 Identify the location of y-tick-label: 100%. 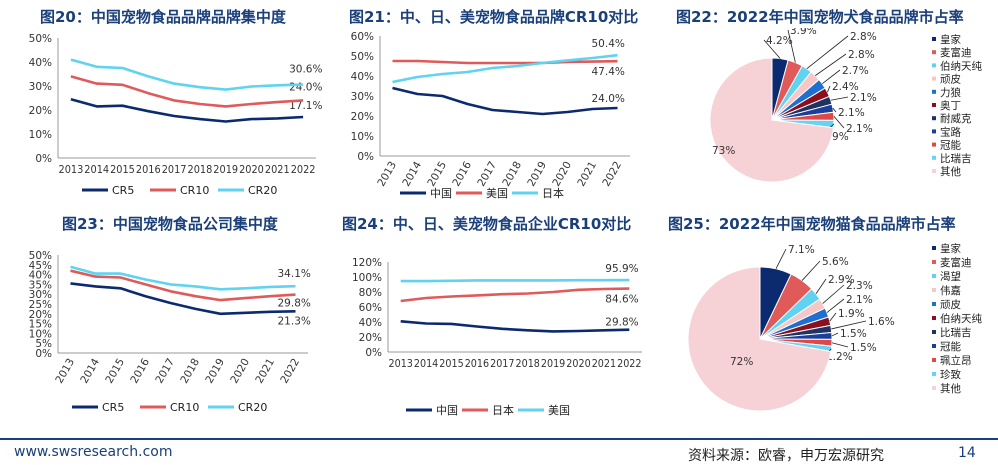
(367, 278).